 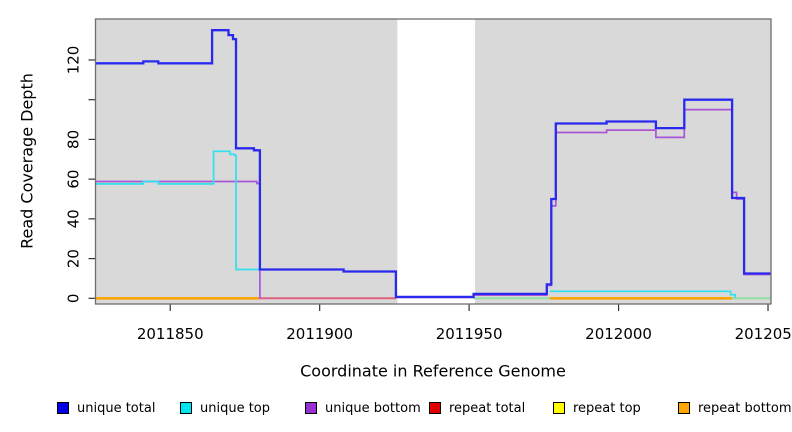 What do you see at coordinates (618, 334) in the screenshot?
I see `x-tick-label: 2012000` at bounding box center [618, 334].